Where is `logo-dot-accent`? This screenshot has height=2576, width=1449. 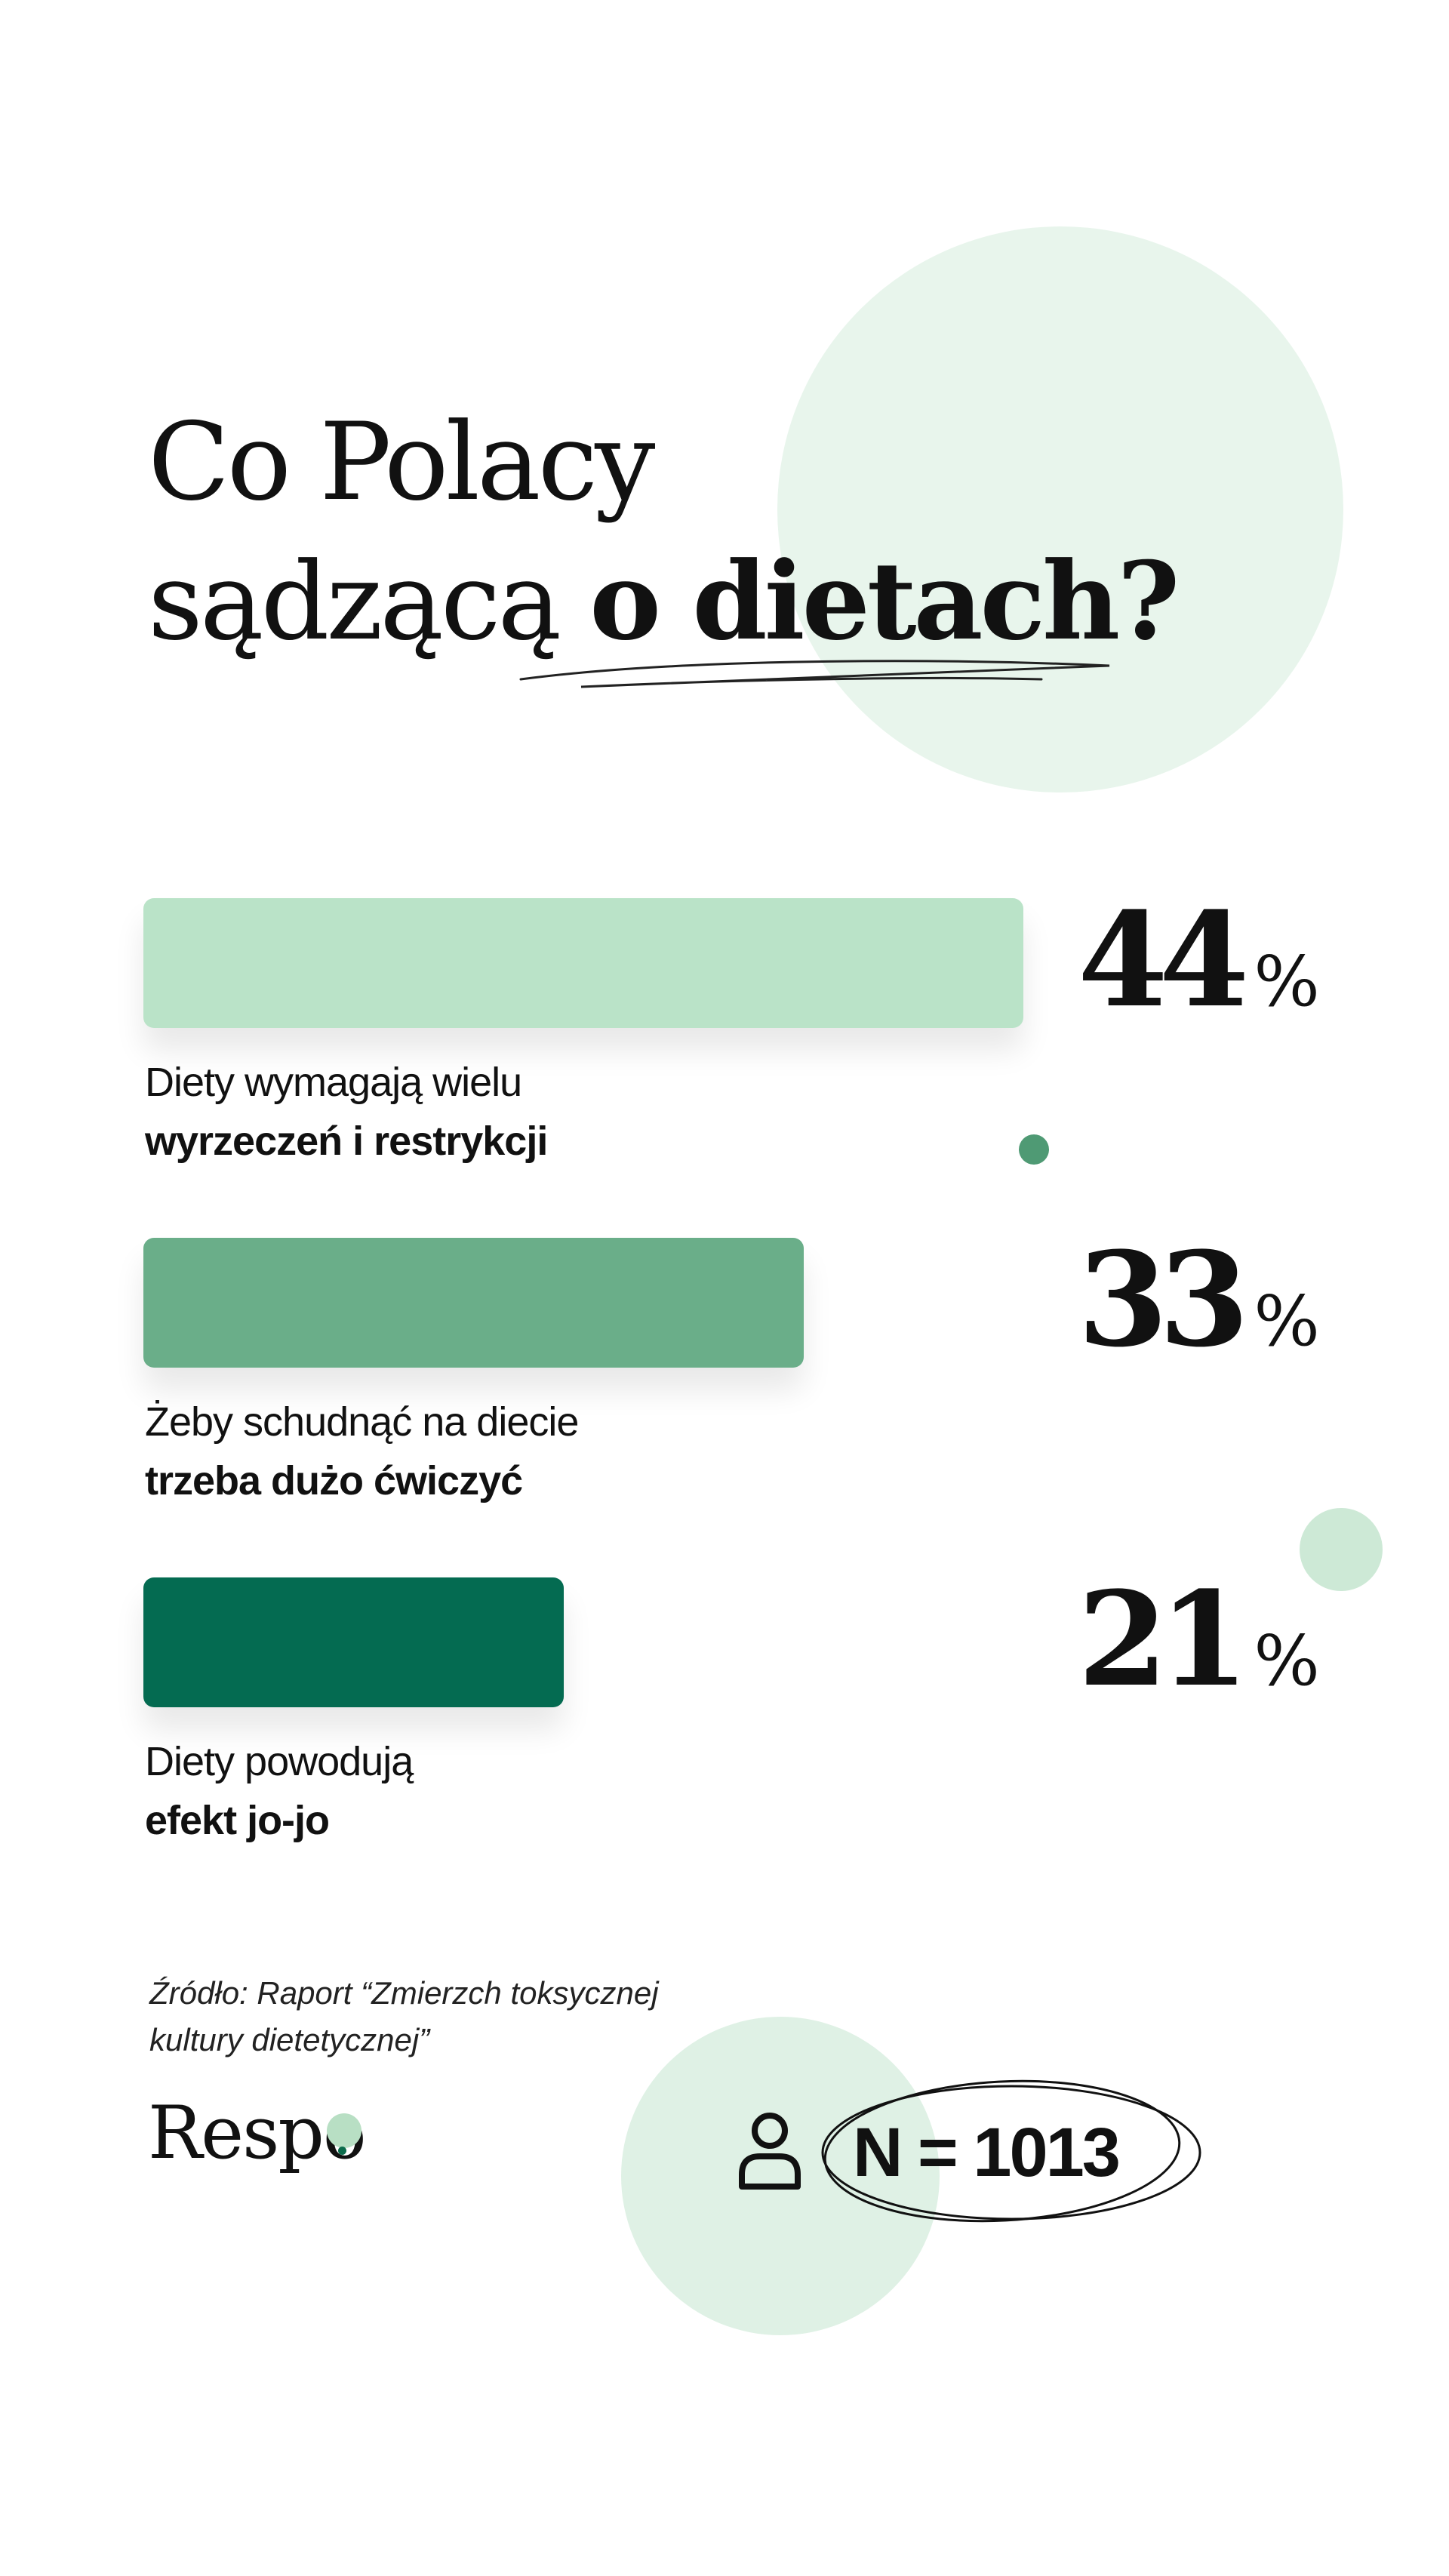
logo-dot-accent is located at coordinates (342, 2151).